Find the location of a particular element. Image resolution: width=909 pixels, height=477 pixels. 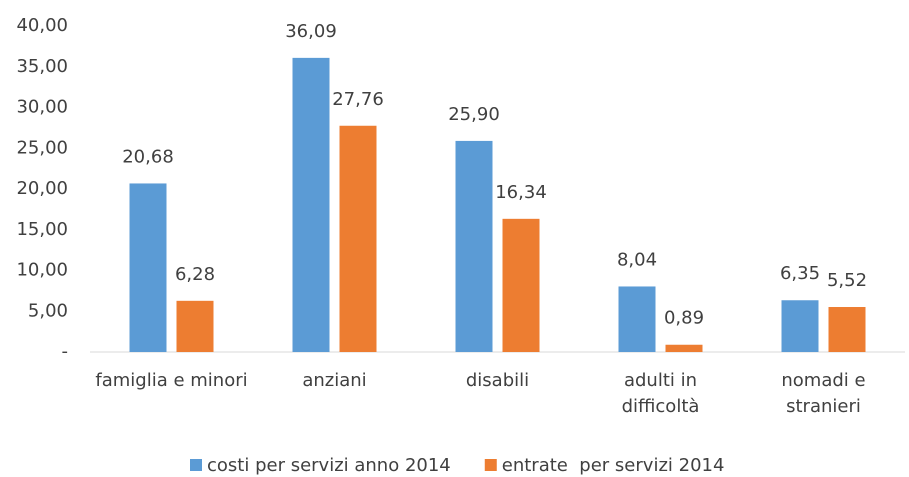

data-label: 8,04 is located at coordinates (637, 259).